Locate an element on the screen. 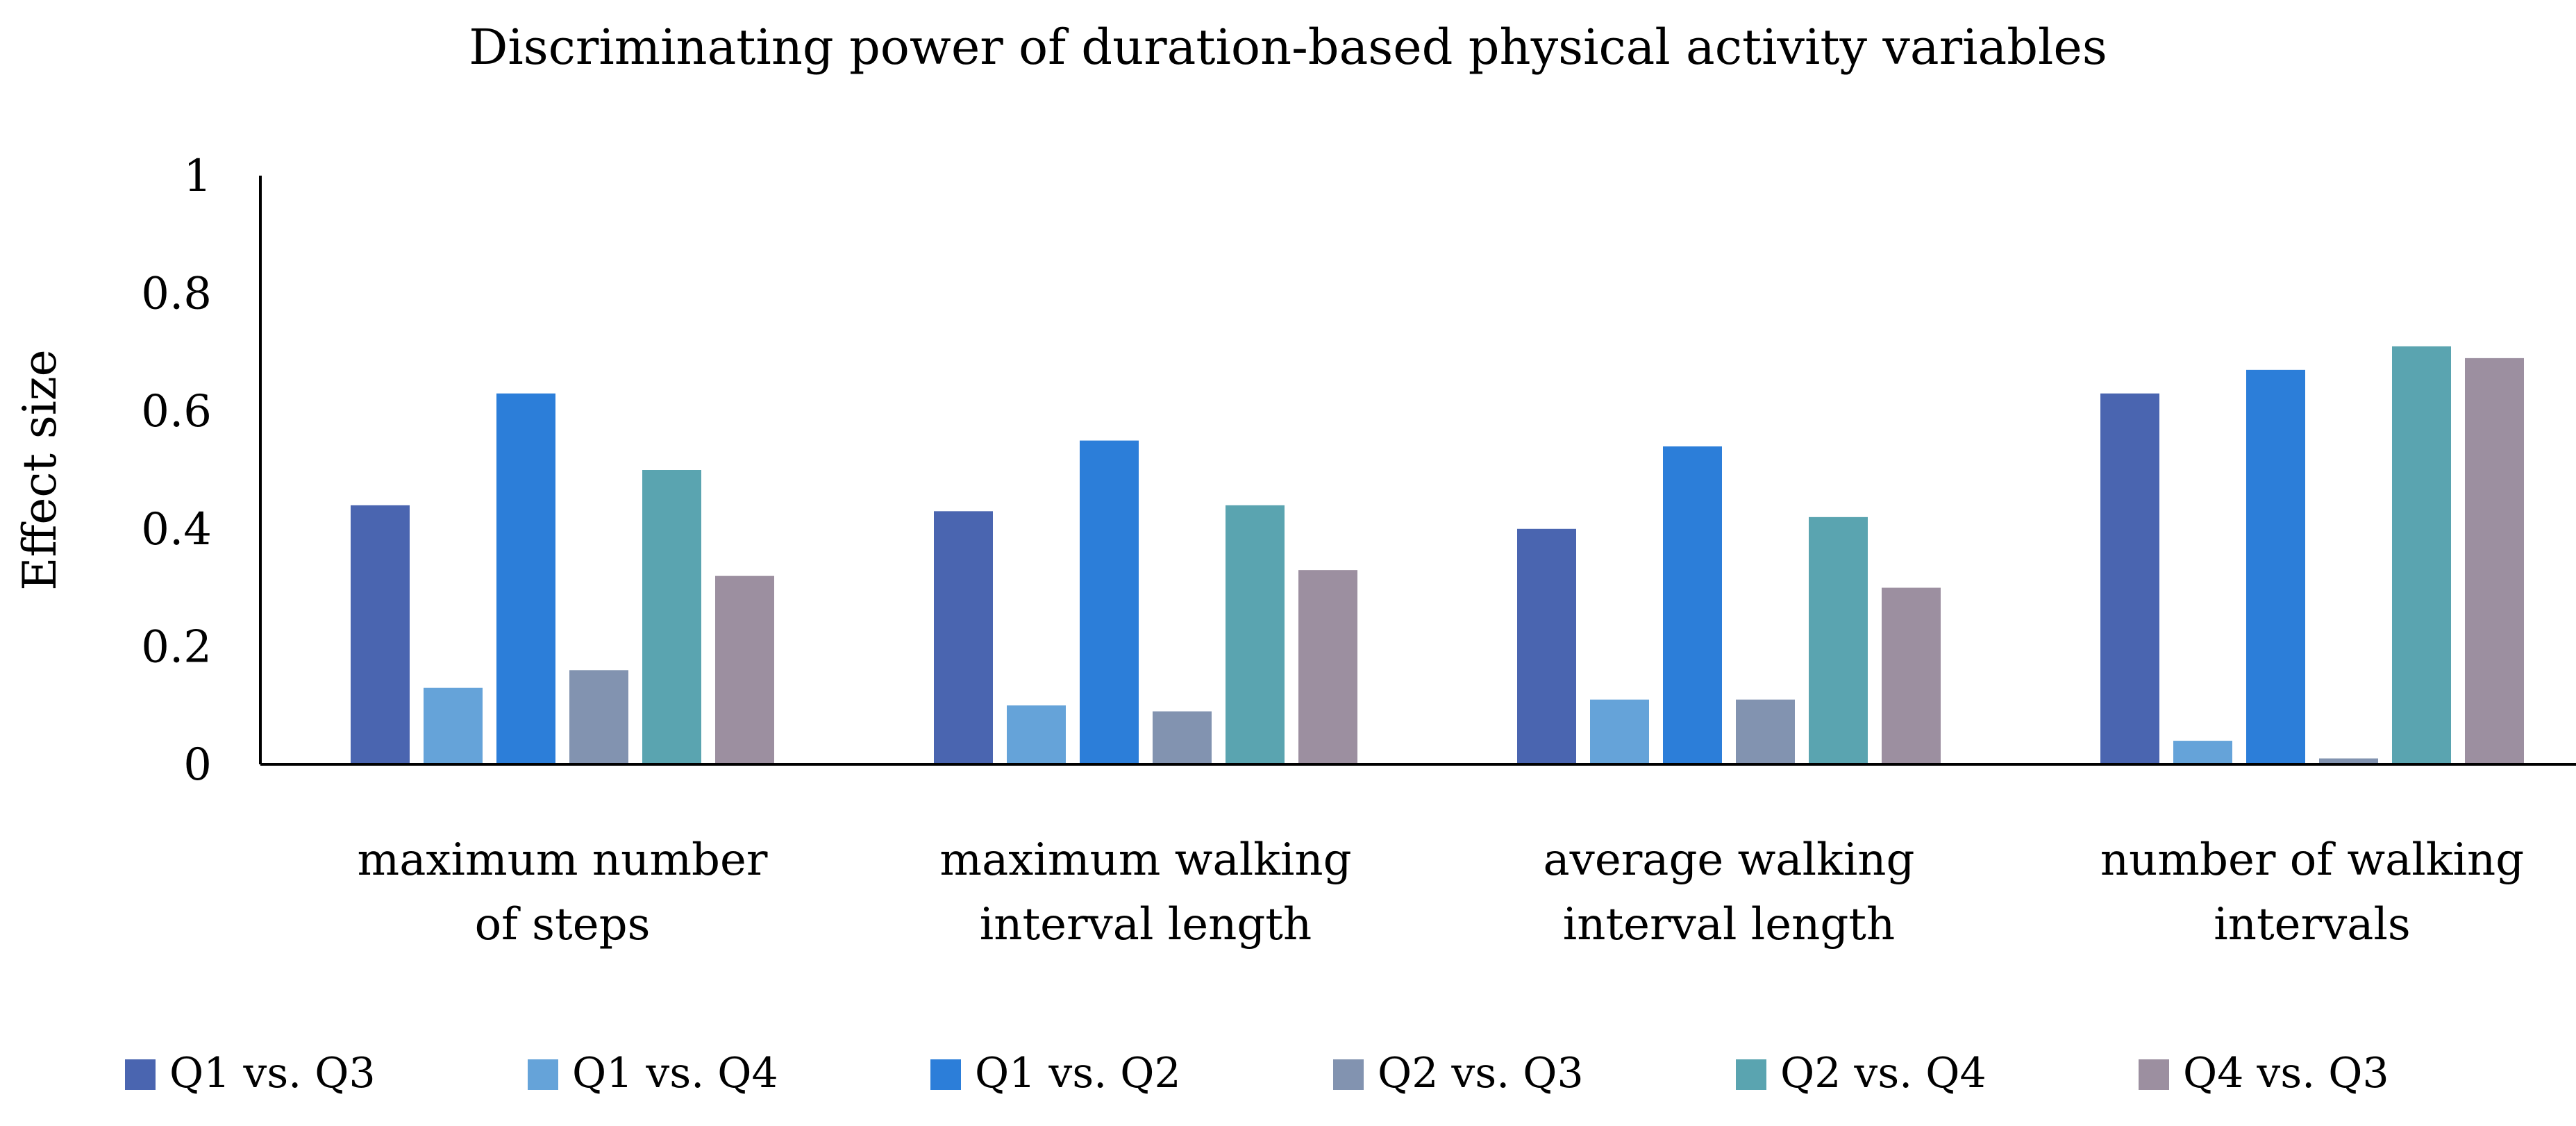 Image resolution: width=2576 pixels, height=1126 pixels. legend-item: Q2 vs. Q4 is located at coordinates (1861, 1074).